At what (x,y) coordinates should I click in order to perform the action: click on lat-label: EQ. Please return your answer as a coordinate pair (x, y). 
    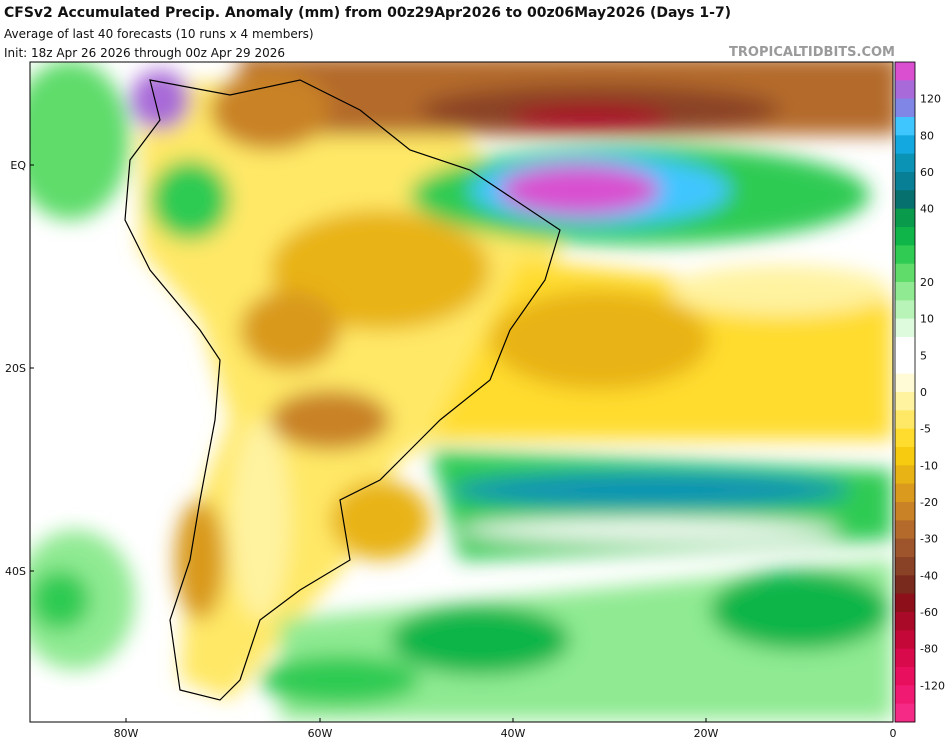
    Looking at the image, I should click on (18, 165).